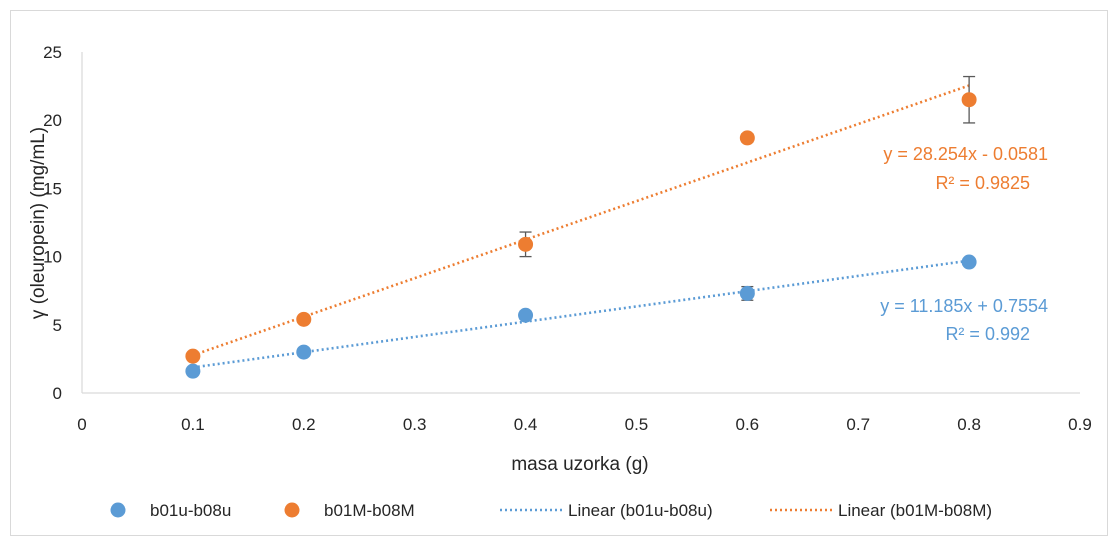 The image size is (1118, 546). Describe the element at coordinates (748, 424) in the screenshot. I see `x-tick-label: 0.6` at that location.